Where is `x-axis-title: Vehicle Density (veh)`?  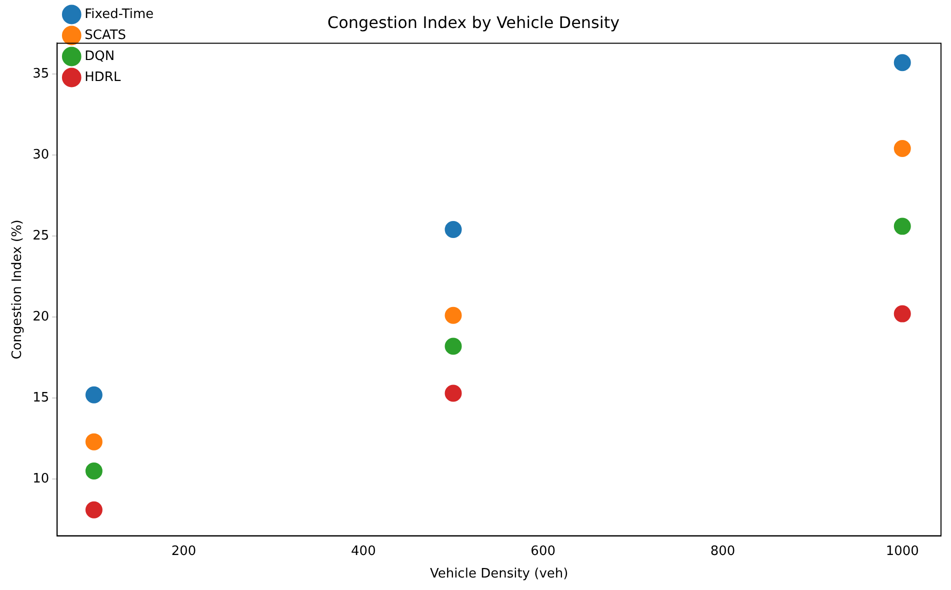 x-axis-title: Vehicle Density (veh) is located at coordinates (499, 574).